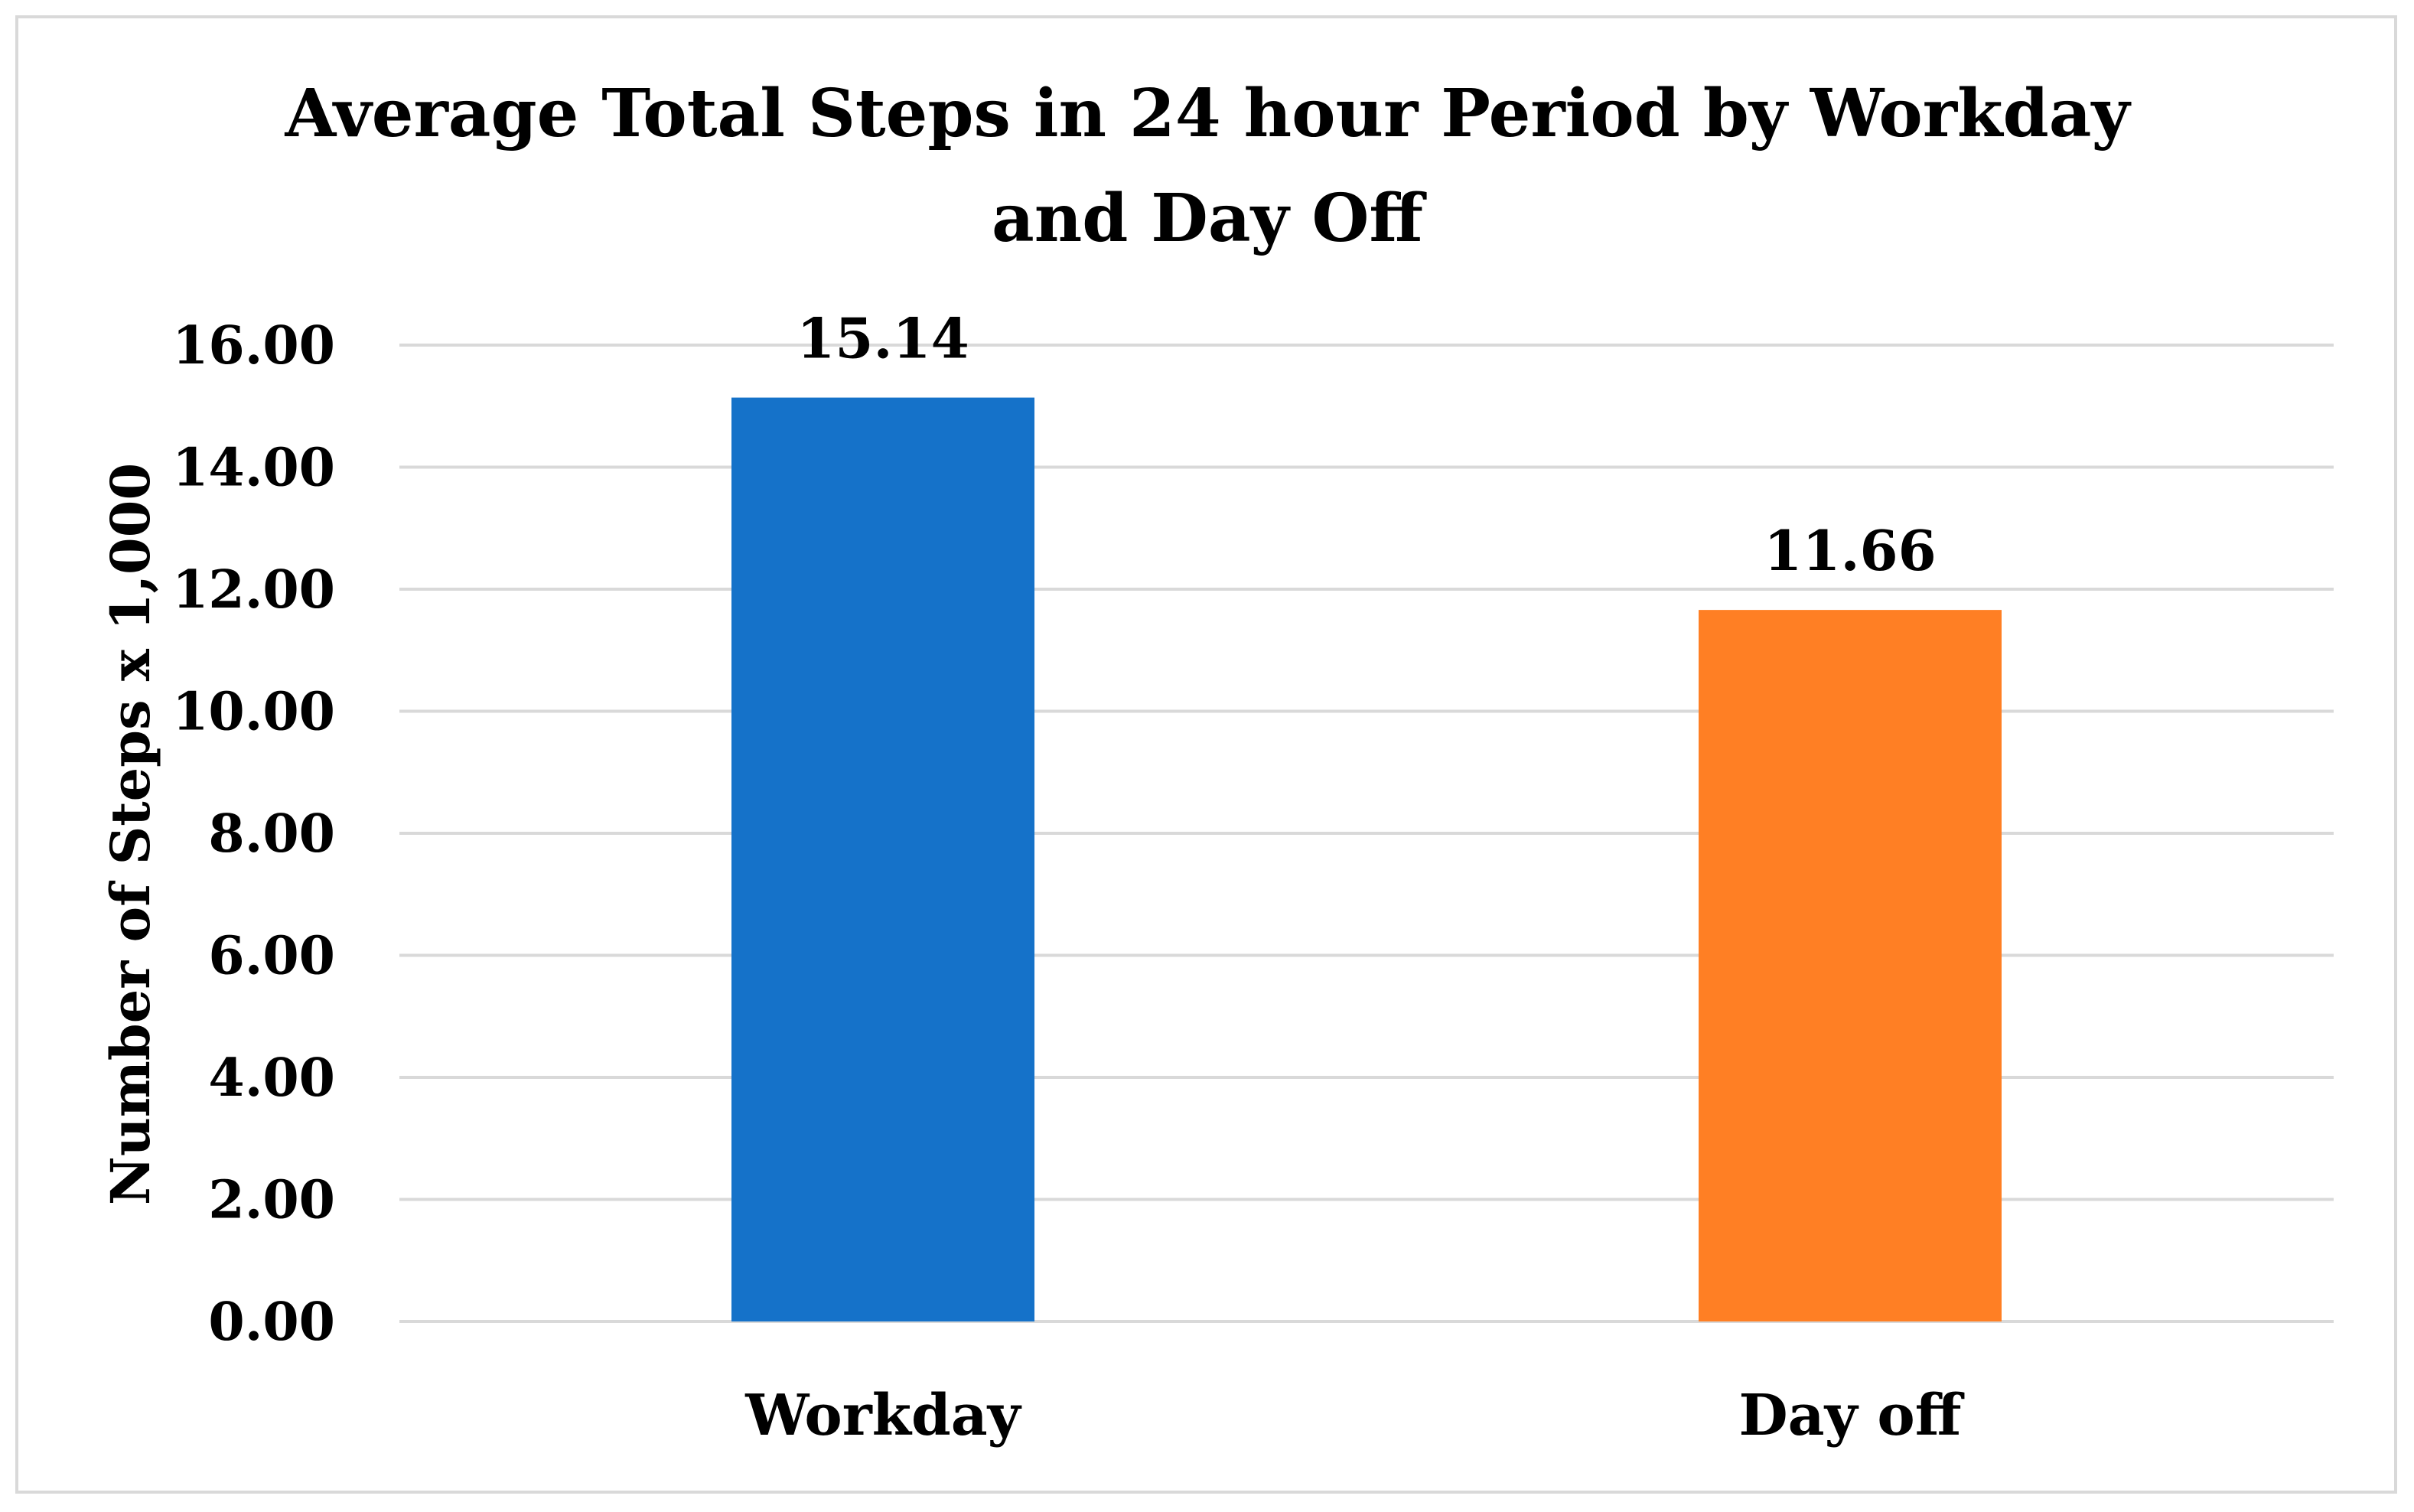  What do you see at coordinates (271, 1078) in the screenshot?
I see `y-tick-label: 4.00` at bounding box center [271, 1078].